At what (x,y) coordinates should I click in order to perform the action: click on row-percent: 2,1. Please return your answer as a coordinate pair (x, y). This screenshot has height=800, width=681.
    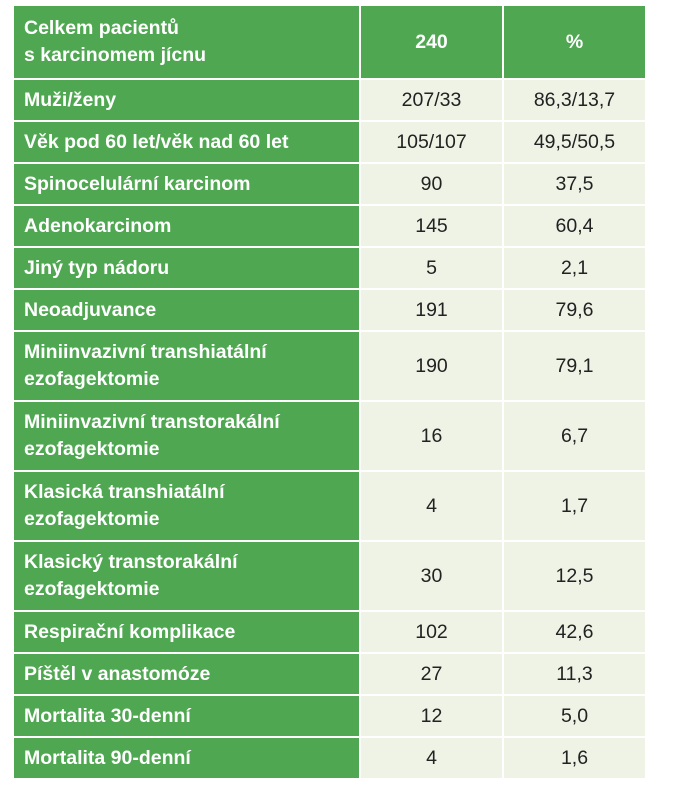
    Looking at the image, I should click on (574, 268).